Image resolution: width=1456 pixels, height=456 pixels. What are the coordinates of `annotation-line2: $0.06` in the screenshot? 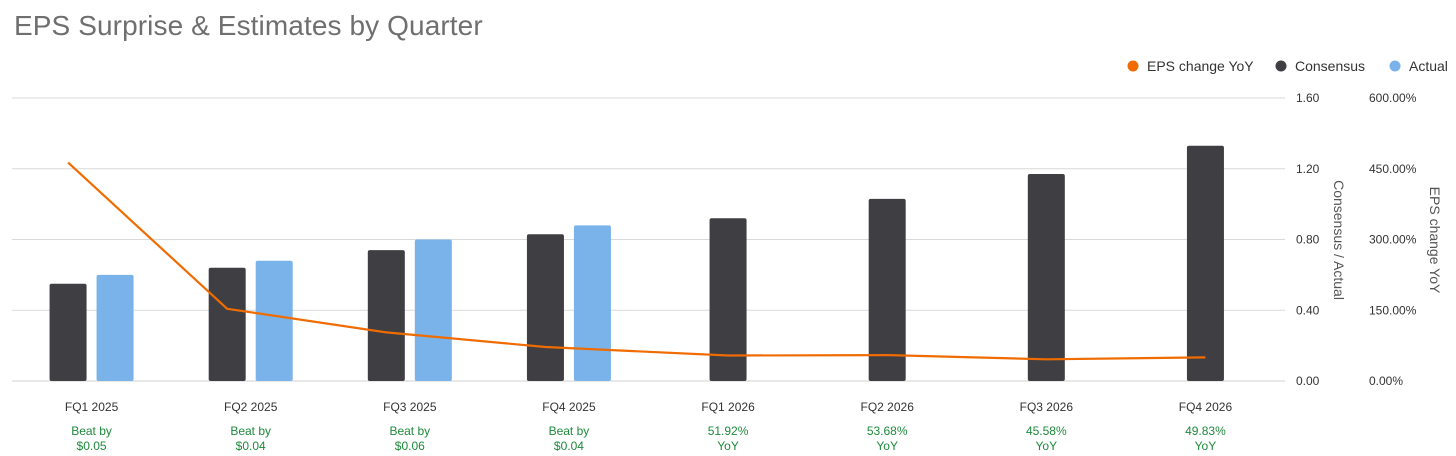 It's located at (410, 446).